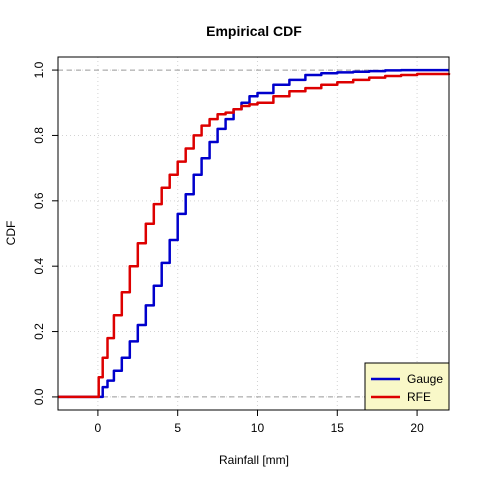 The width and height of the screenshot is (480, 480). Describe the element at coordinates (45, 233) in the screenshot. I see `y-axis-ticks: 0.0 0.2 0.4 0.6 0.8 1.0` at that location.